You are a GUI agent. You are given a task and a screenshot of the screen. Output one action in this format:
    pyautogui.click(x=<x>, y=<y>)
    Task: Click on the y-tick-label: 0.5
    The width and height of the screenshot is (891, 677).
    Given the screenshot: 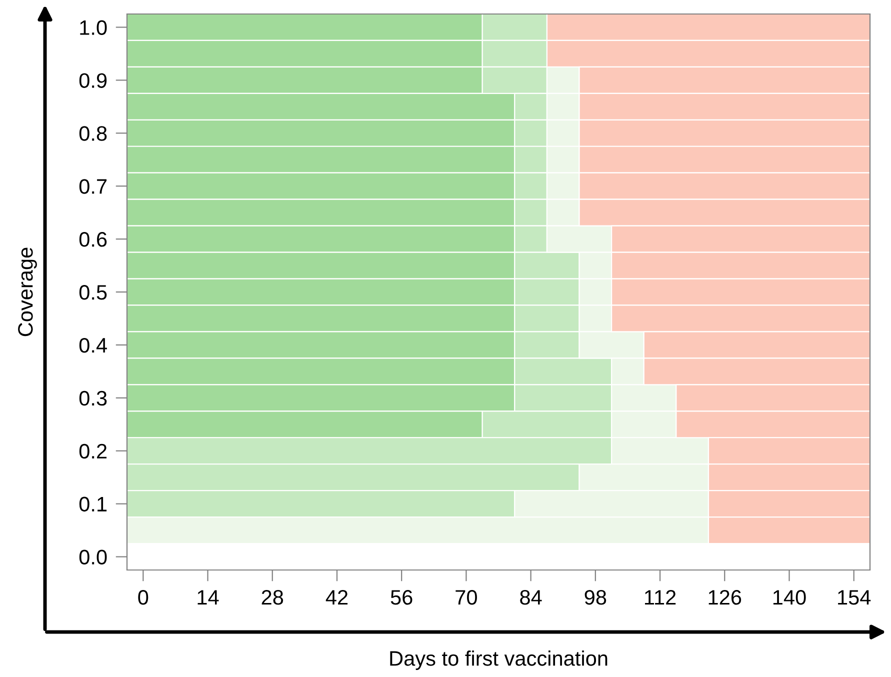 What is the action you would take?
    pyautogui.click(x=93, y=292)
    